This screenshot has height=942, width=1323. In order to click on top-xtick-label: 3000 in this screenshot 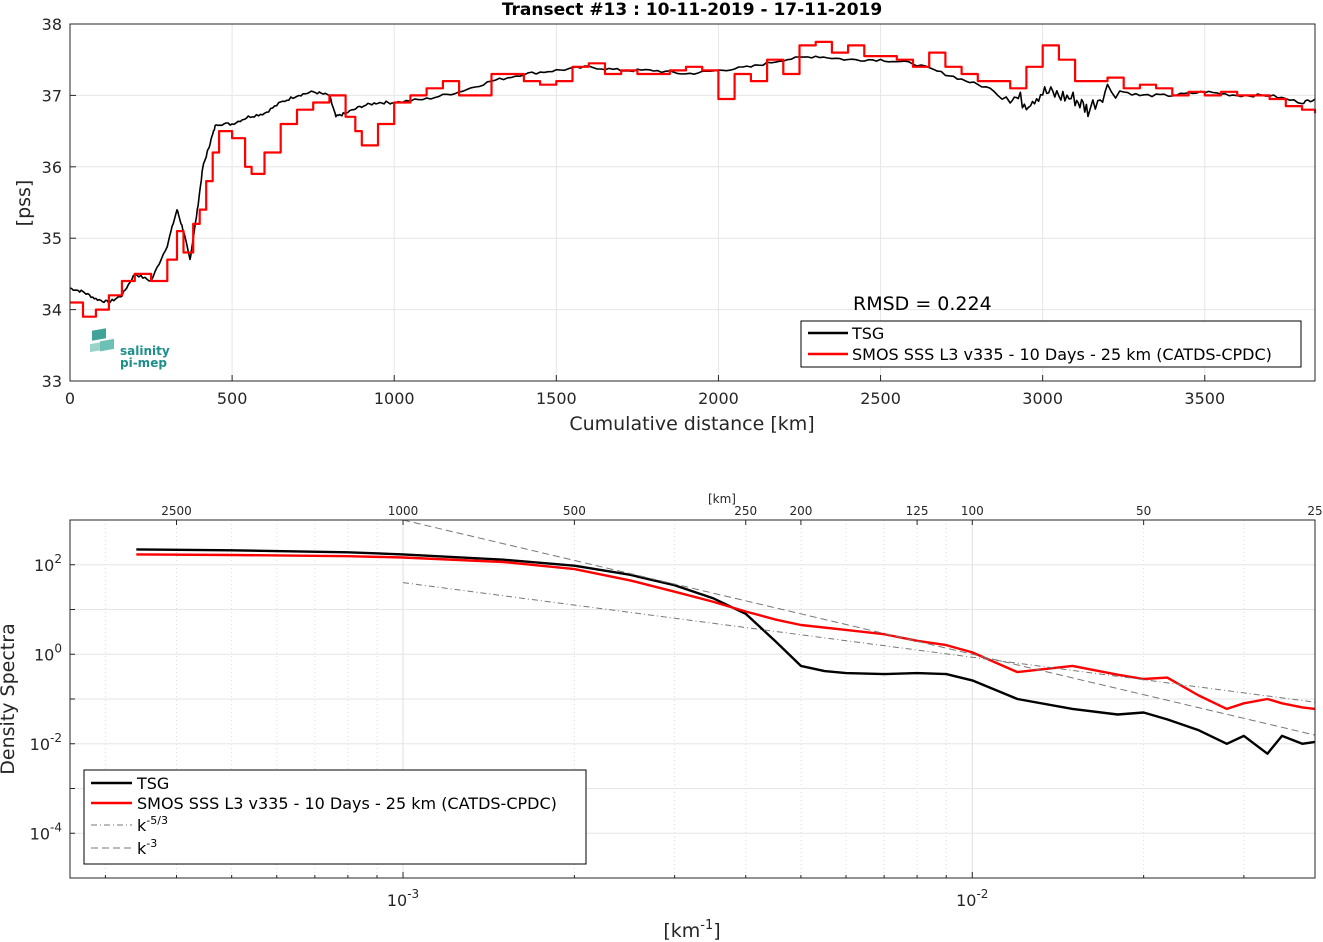, I will do `click(1042, 398)`.